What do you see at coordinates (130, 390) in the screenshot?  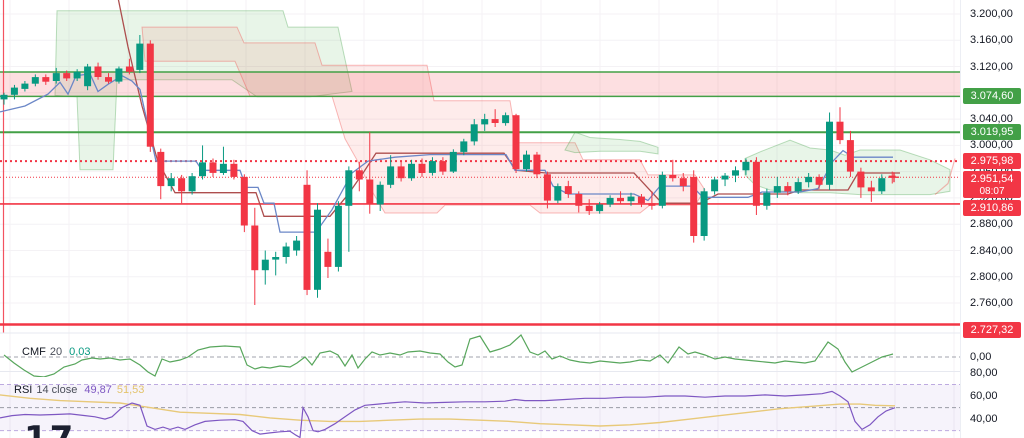 I see `rsi-ma-value: 51,53` at bounding box center [130, 390].